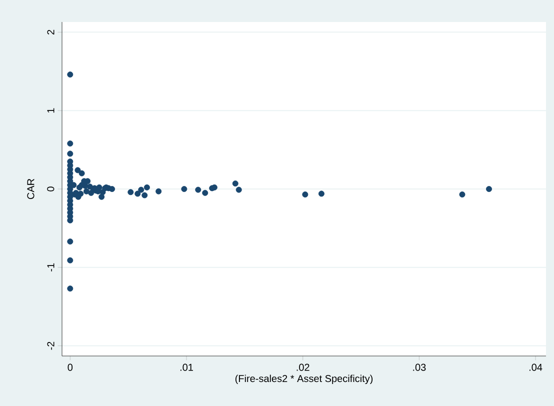 The width and height of the screenshot is (554, 406). What do you see at coordinates (50, 346) in the screenshot?
I see `y-tick-label: -2` at bounding box center [50, 346].